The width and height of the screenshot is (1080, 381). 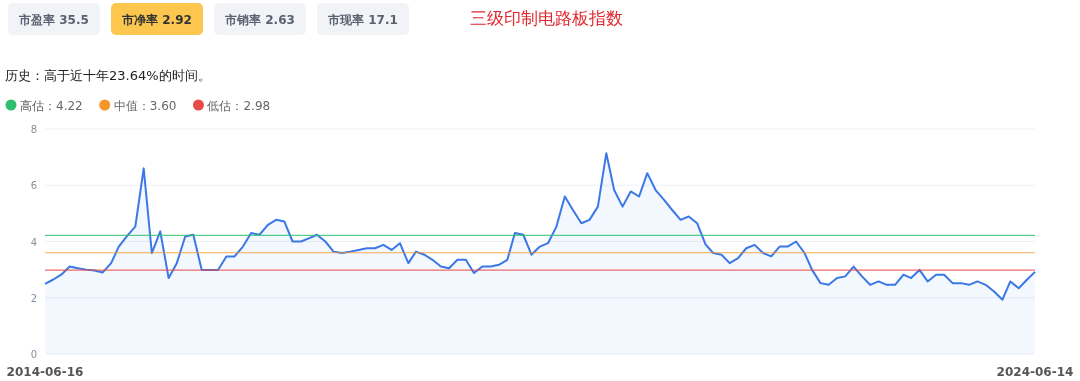 I want to click on chart-subtitle: 历史：高于近十年23.64%的时间。, so click(x=108, y=75).